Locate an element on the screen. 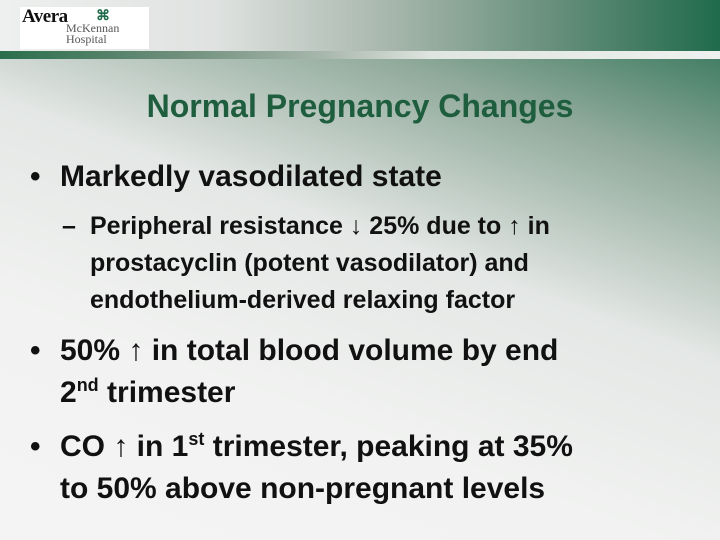 Image resolution: width=720 pixels, height=540 pixels. avera-logo: Avera ⌘ McKennan Hospital is located at coordinates (84, 27).